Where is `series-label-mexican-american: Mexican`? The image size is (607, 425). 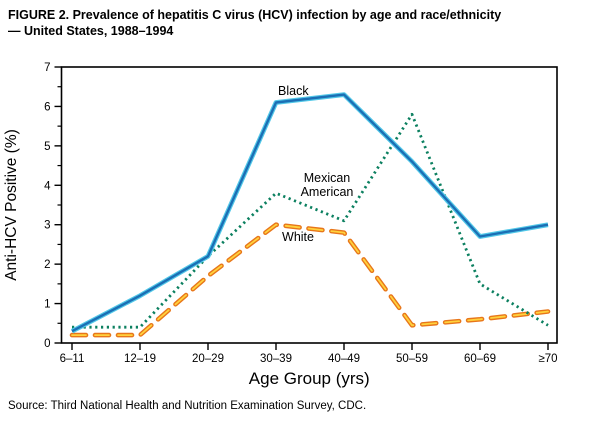
series-label-mexican-american: Mexican is located at coordinates (327, 178).